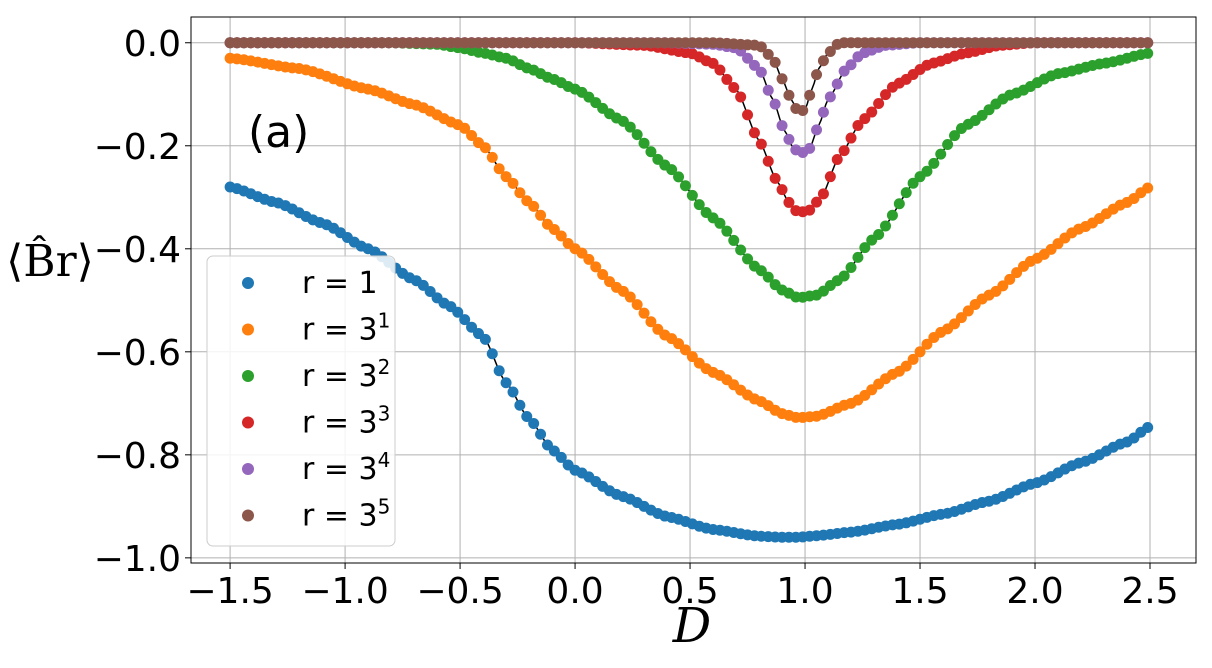 The height and width of the screenshot is (668, 1212). What do you see at coordinates (689, 591) in the screenshot?
I see `x-tick-label: 0.5` at bounding box center [689, 591].